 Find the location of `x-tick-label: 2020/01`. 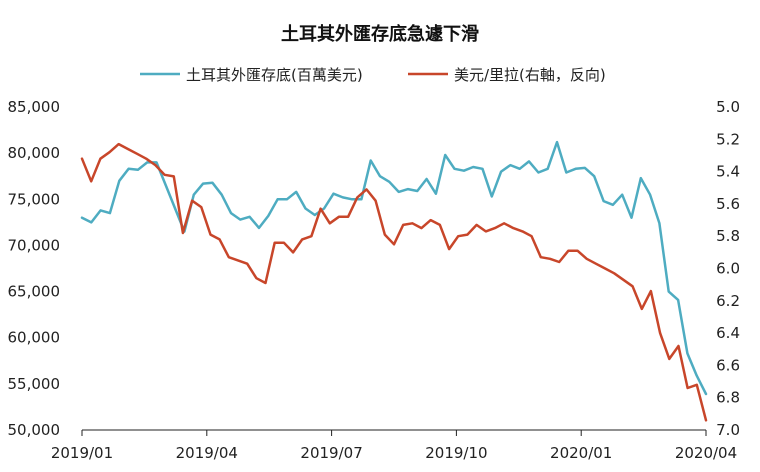

x-tick-label: 2020/01 is located at coordinates (581, 453).